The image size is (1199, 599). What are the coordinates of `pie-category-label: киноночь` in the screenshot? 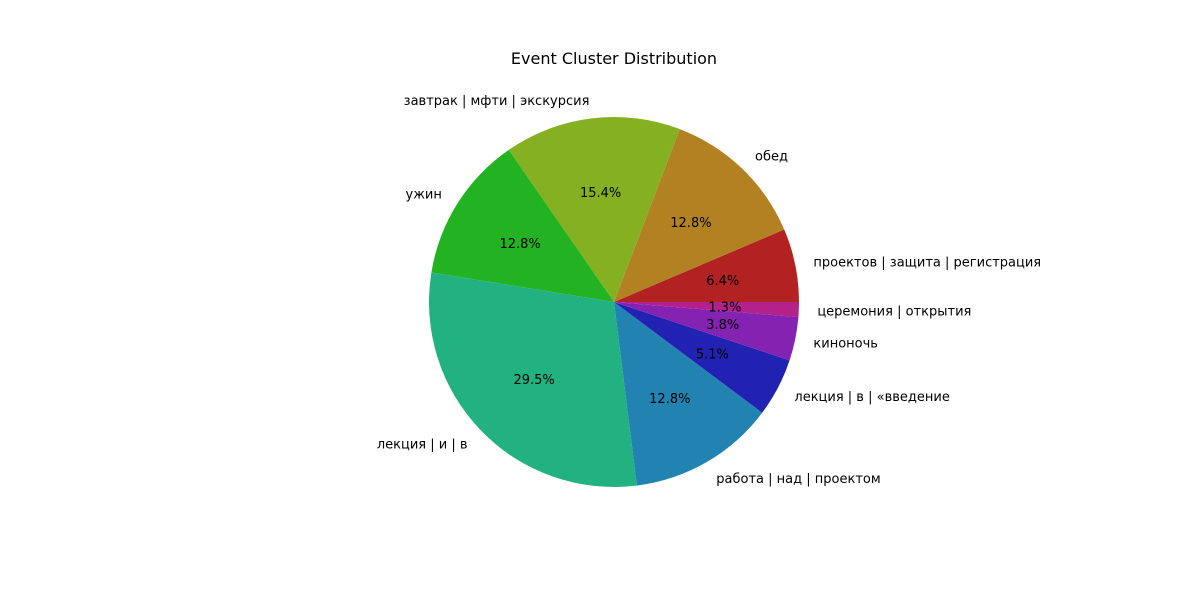 It's located at (845, 344).